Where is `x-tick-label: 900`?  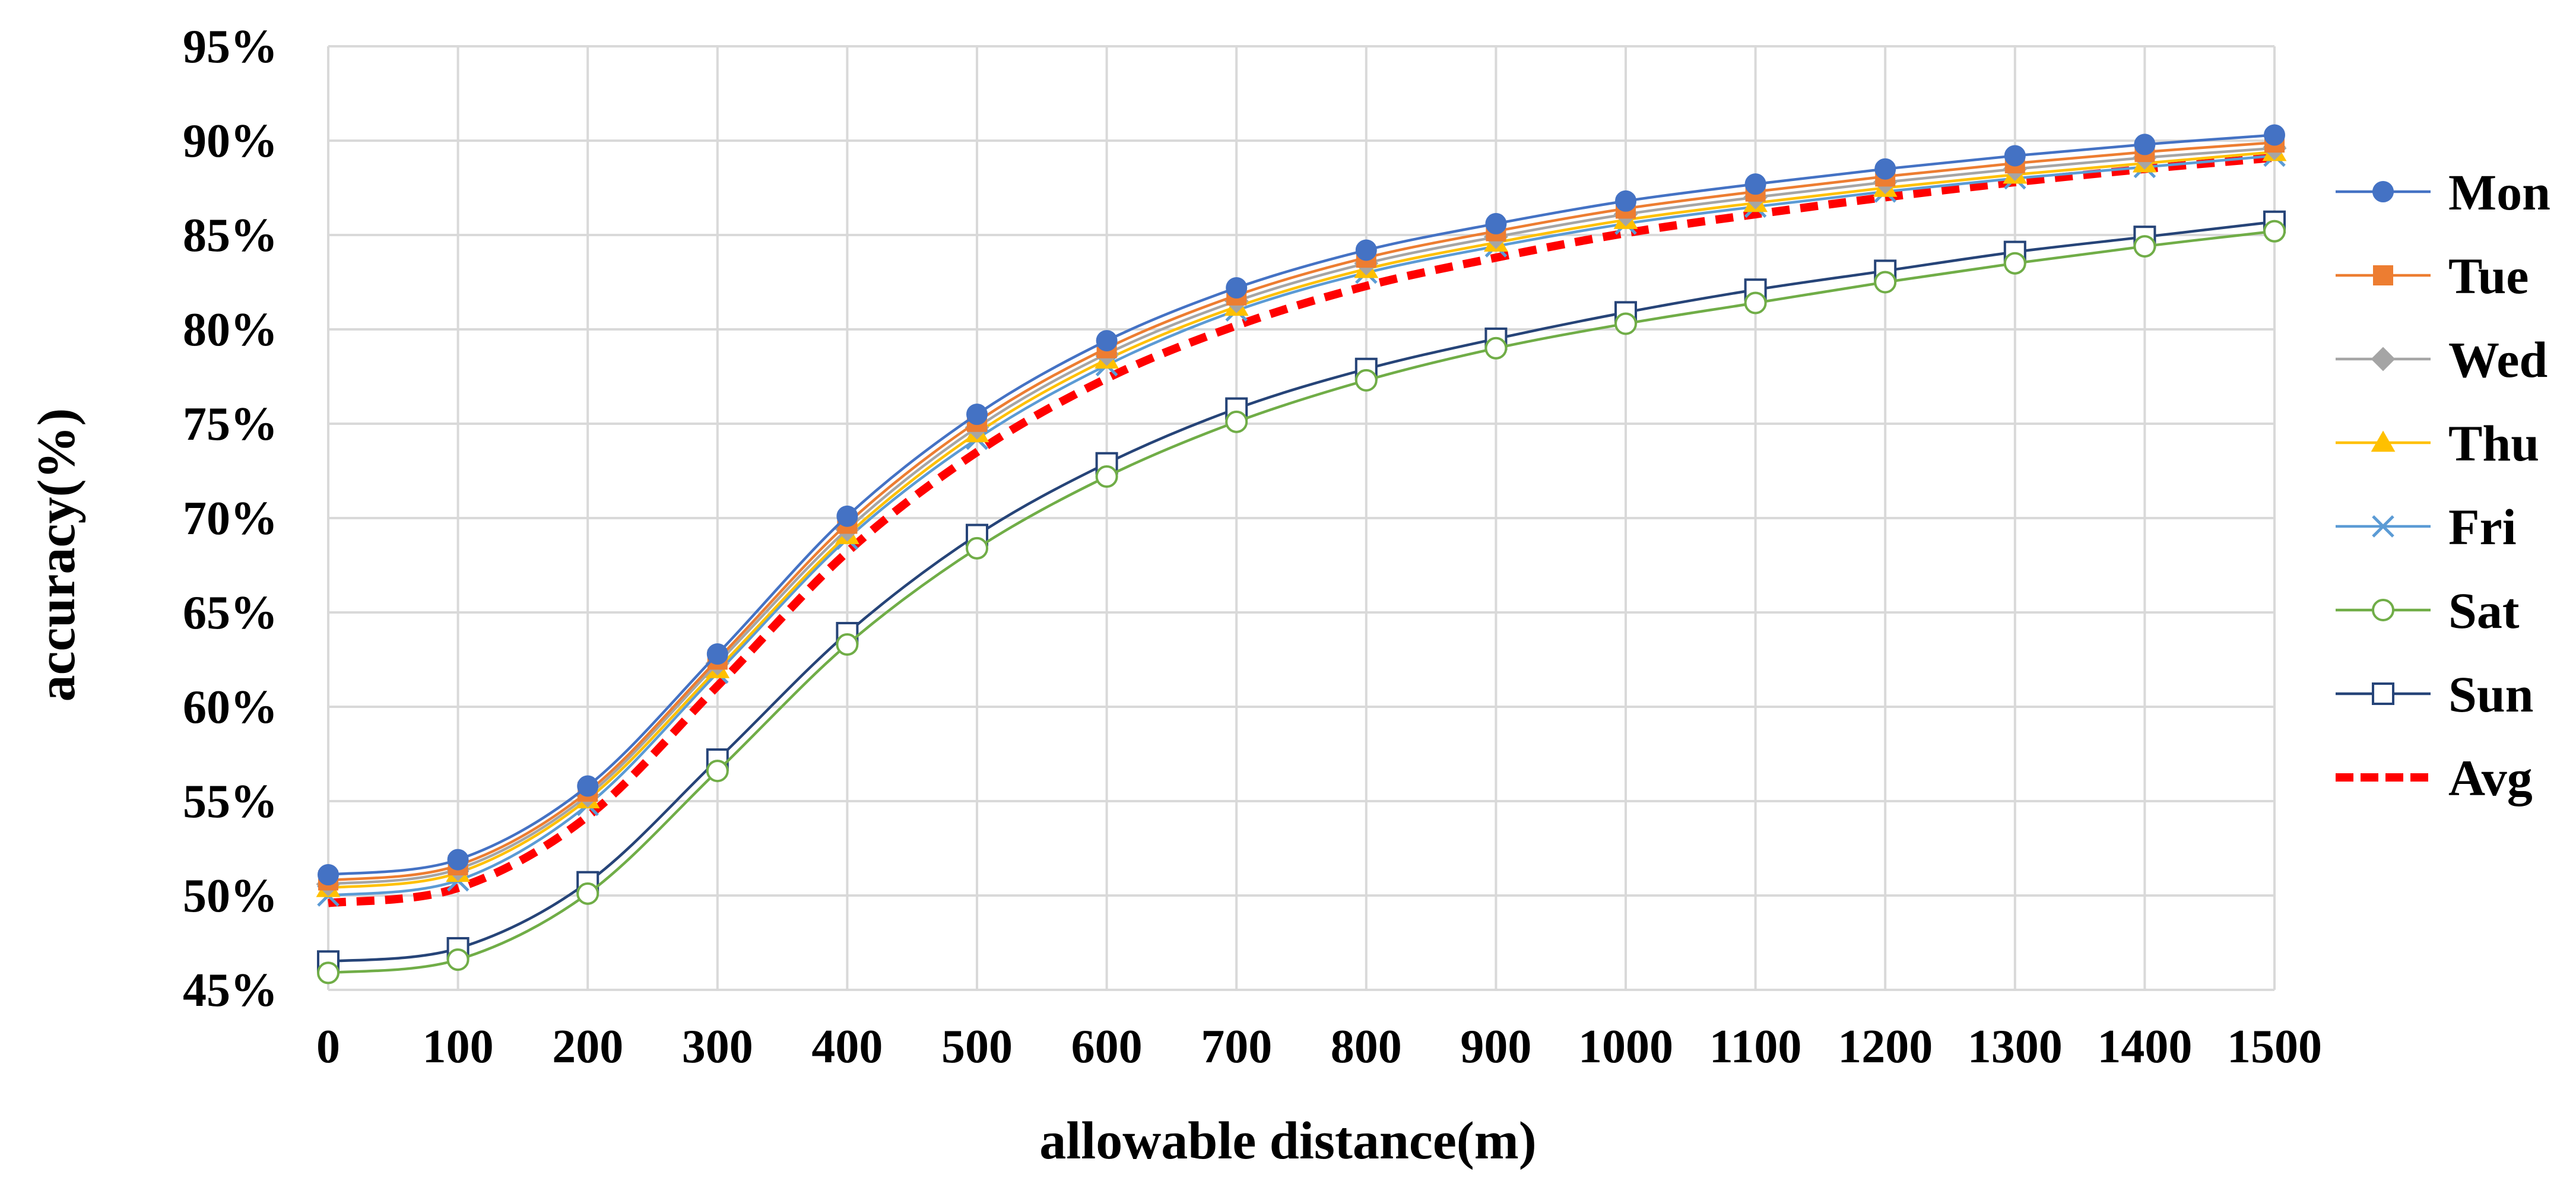
x-tick-label: 900 is located at coordinates (1495, 1047).